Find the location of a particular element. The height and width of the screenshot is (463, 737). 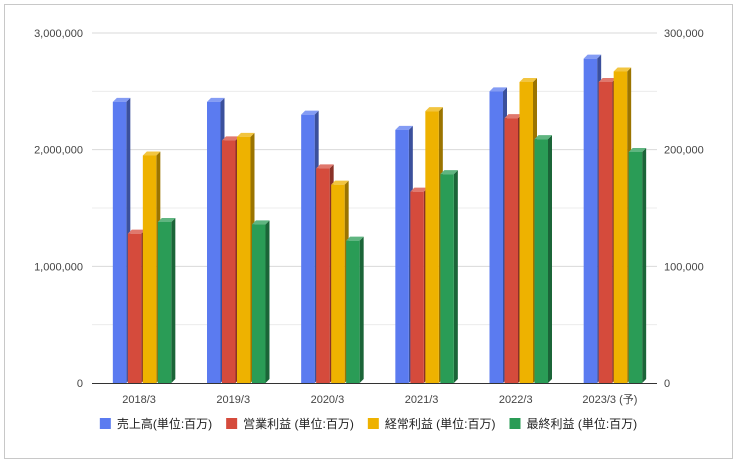

category-tick-label: 2018/3 is located at coordinates (139, 400).